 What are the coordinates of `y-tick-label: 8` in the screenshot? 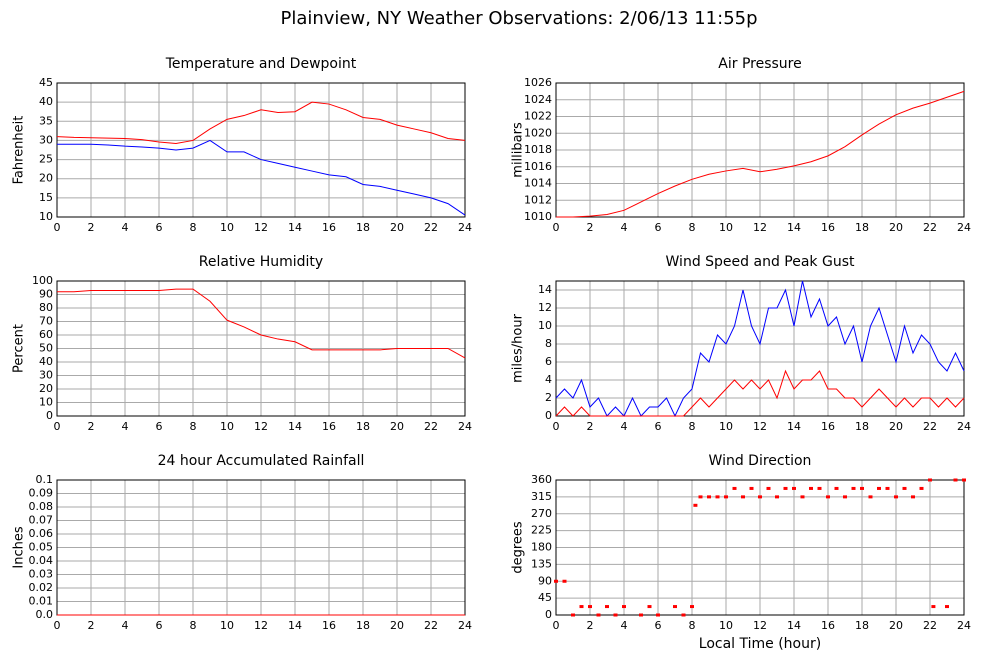 It's located at (548, 343).